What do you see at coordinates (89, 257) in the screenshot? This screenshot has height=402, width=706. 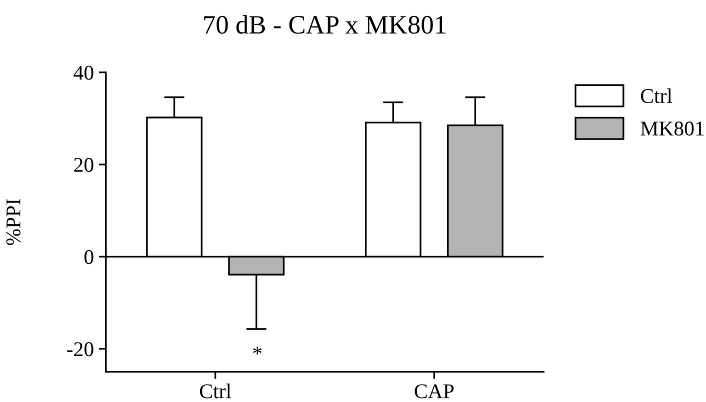 I see `y-tick-label: 0` at bounding box center [89, 257].